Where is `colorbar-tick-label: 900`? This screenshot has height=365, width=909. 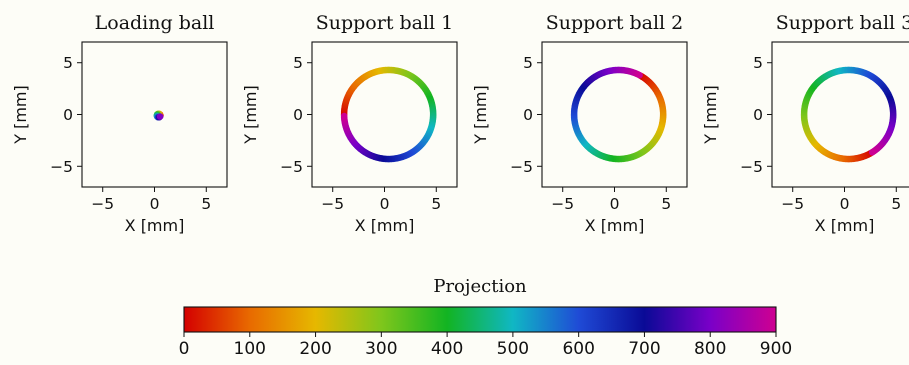 colorbar-tick-label: 900 is located at coordinates (776, 349).